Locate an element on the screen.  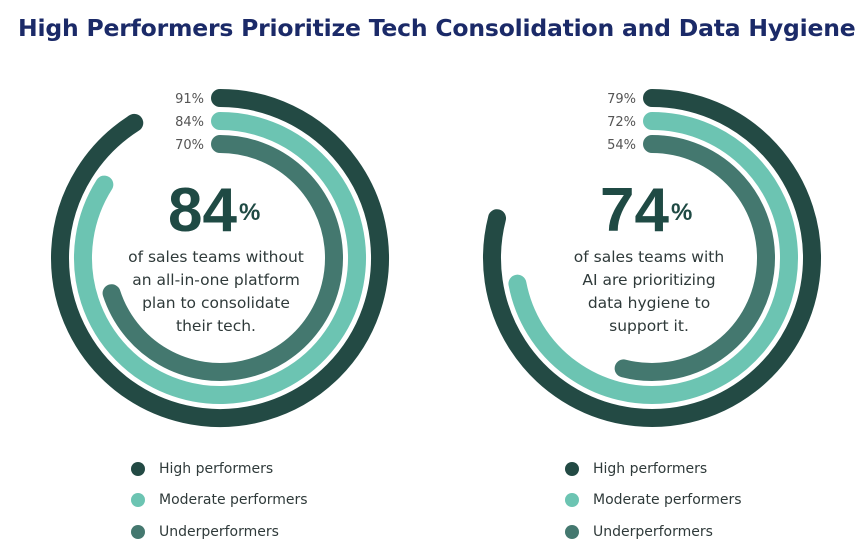
description-line: an all-in-one platform is located at coordinates (216, 280).